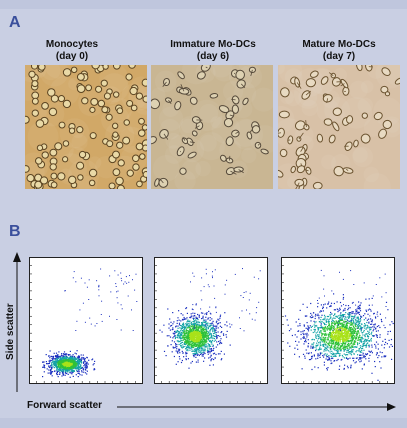 This screenshot has width=407, height=428. I want to click on micrograph-title-line-1: Monocytes, so click(72, 44).